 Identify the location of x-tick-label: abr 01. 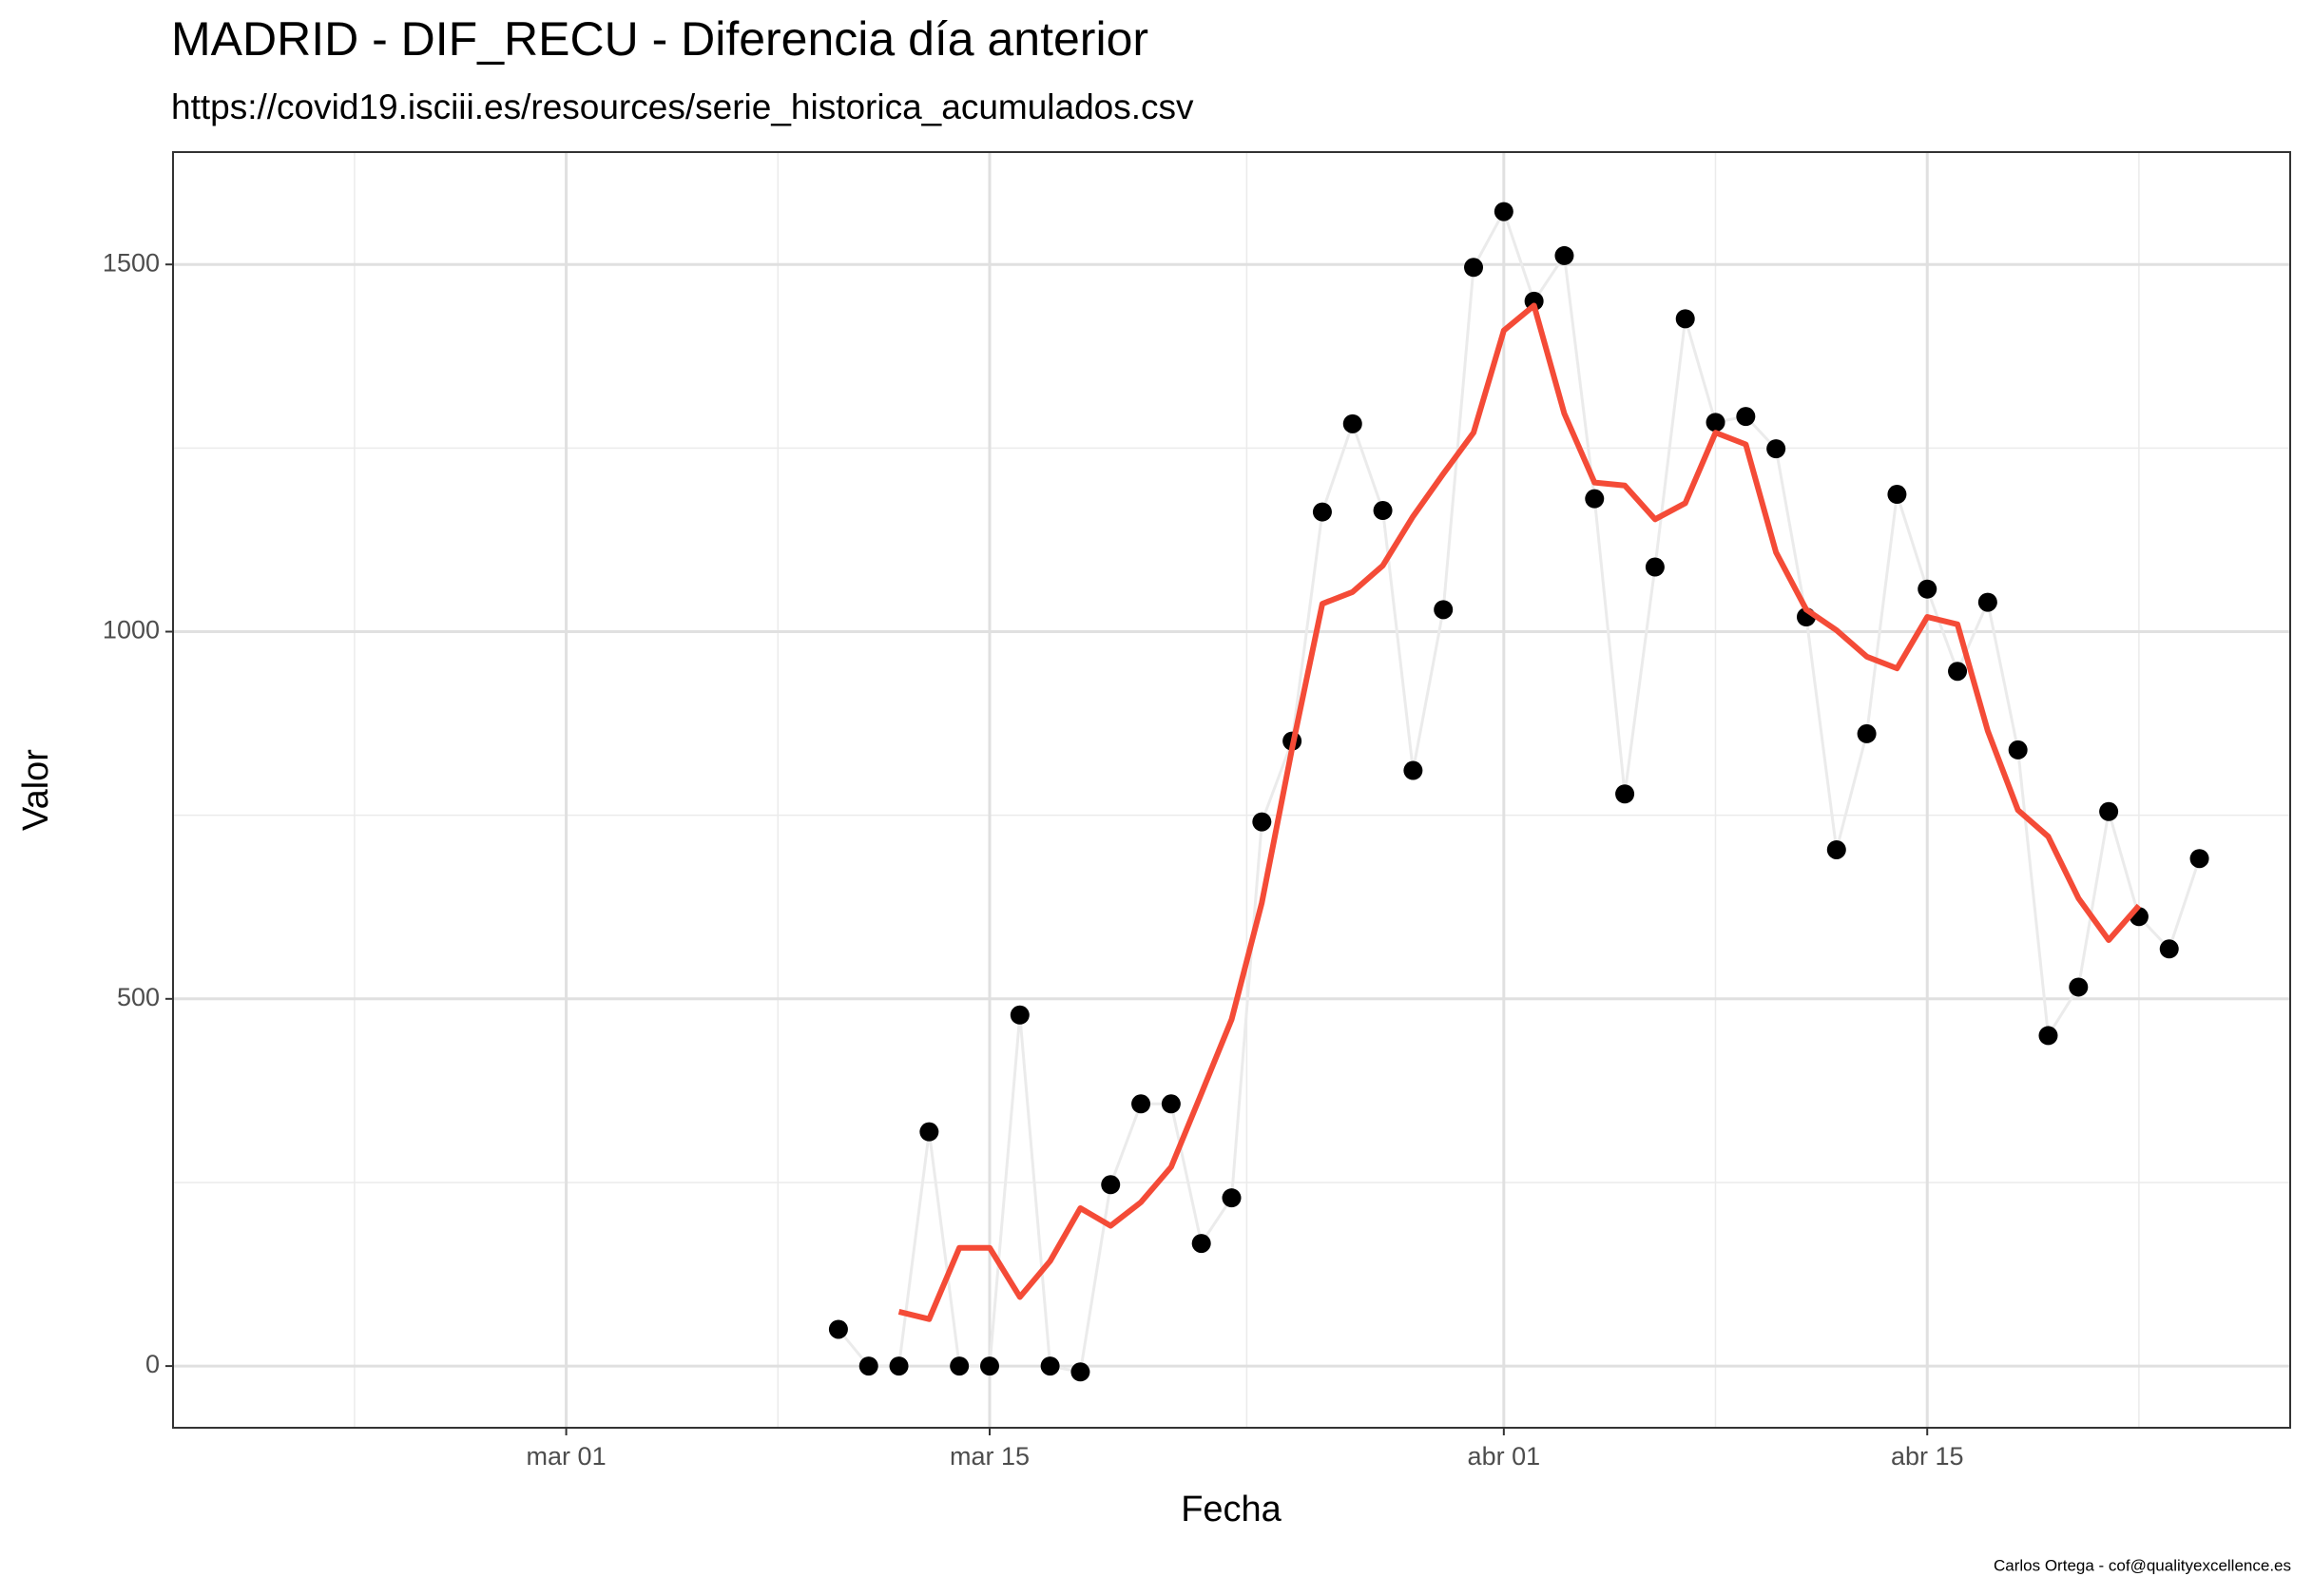
(1504, 1456).